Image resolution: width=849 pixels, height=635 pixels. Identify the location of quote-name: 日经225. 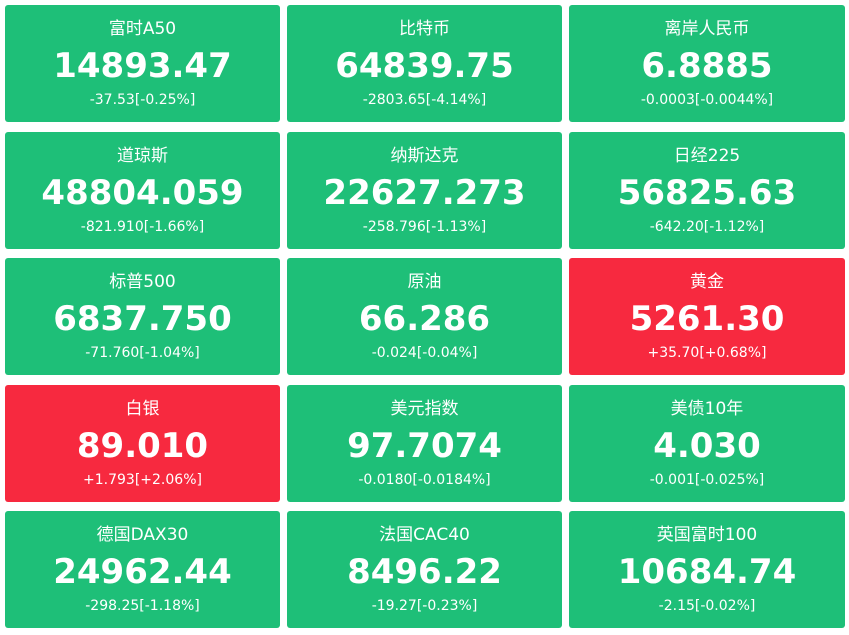
(707, 155).